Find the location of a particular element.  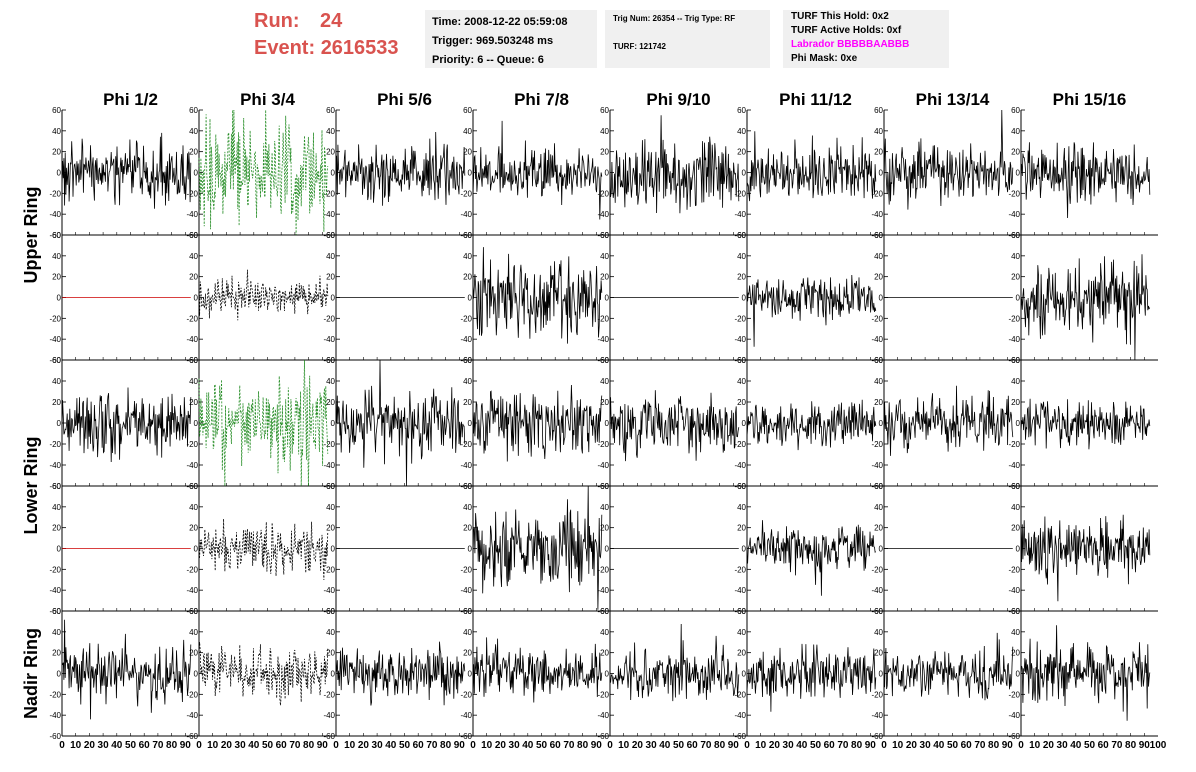

panel-r1-c6: -60 -40 -20 0 20 40 60 is located at coordinates (946, 298).